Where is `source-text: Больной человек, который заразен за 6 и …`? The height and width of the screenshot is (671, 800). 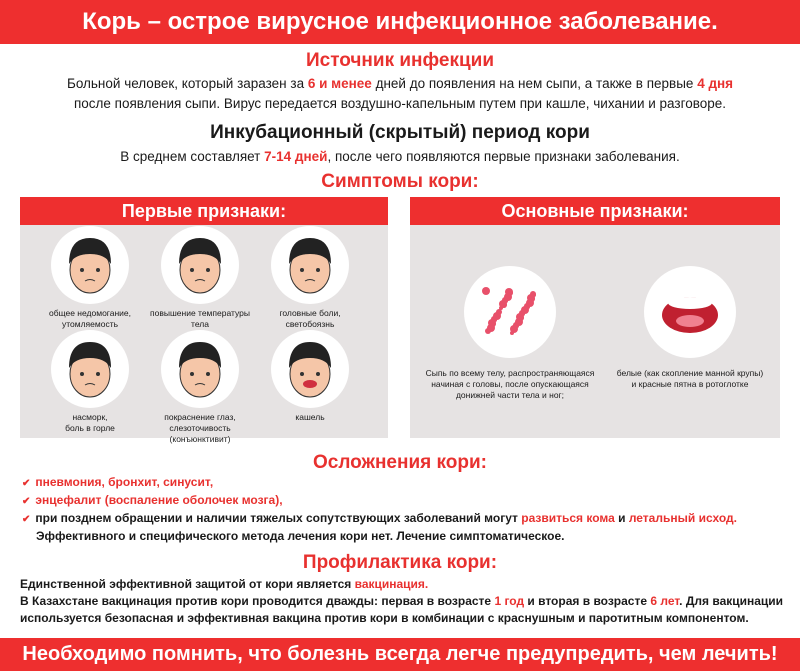
source-text: Больной человек, который заразен за 6 и … is located at coordinates (400, 93).